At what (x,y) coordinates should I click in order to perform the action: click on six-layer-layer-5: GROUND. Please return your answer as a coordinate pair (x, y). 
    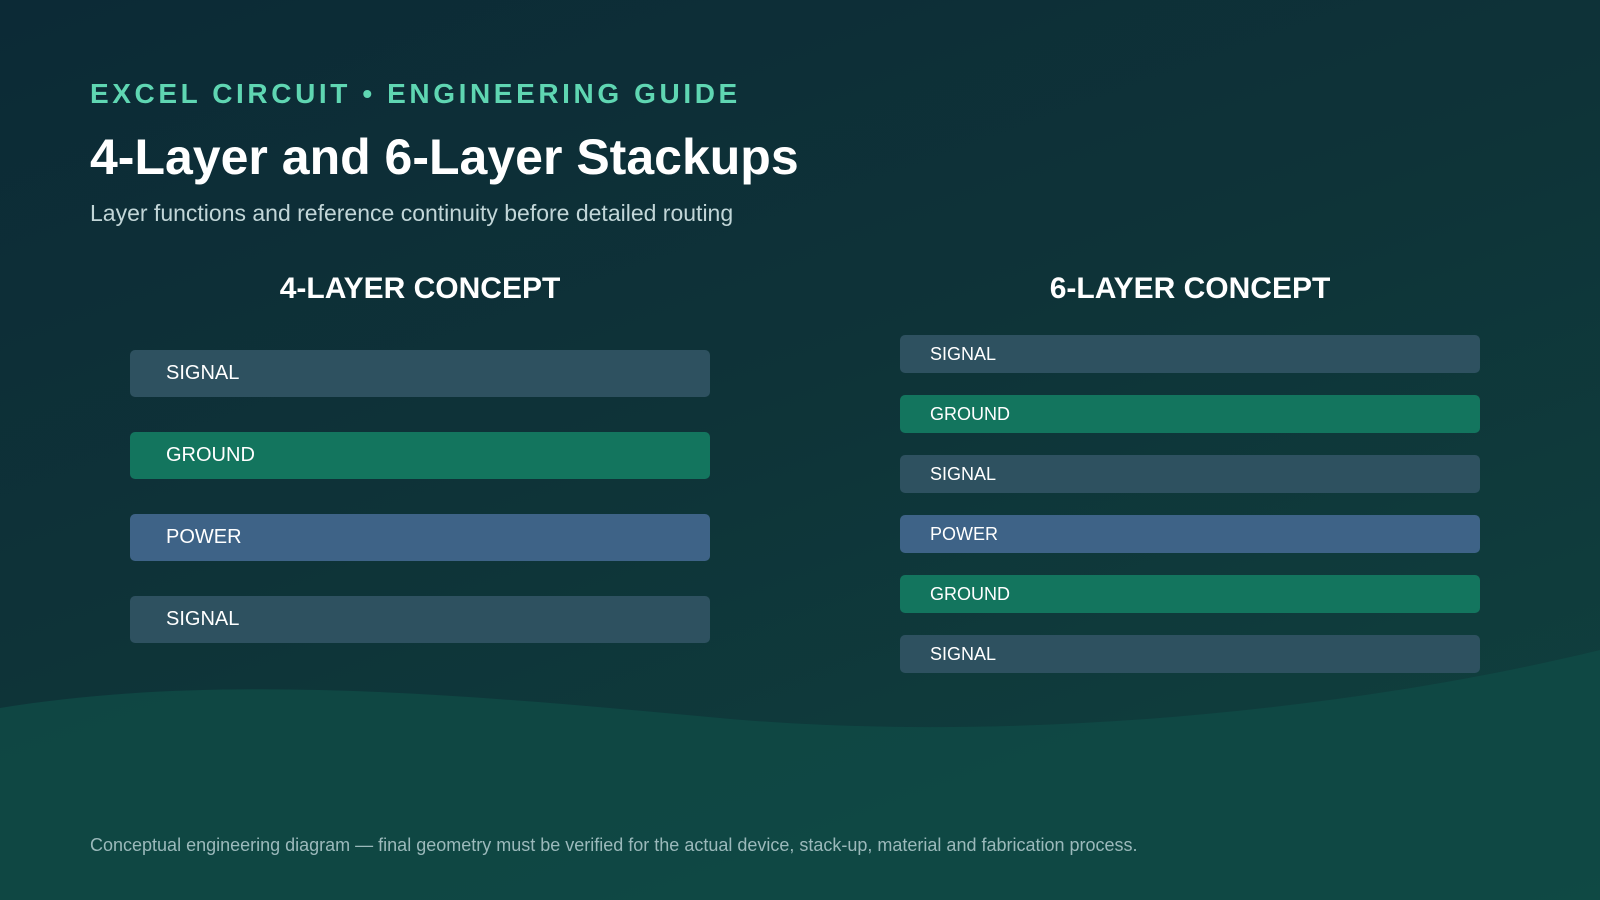
    Looking at the image, I should click on (1190, 594).